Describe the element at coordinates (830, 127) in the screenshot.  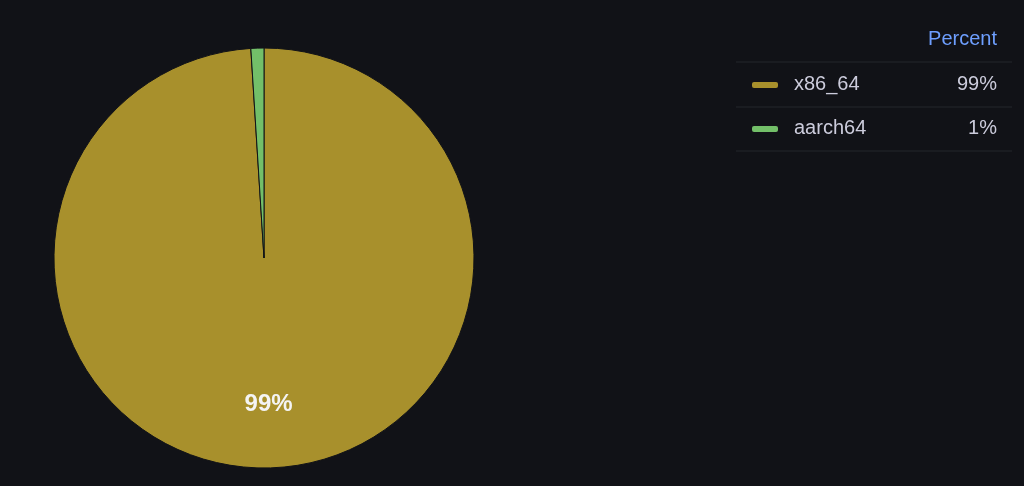
I see `legend-label: aarch64` at that location.